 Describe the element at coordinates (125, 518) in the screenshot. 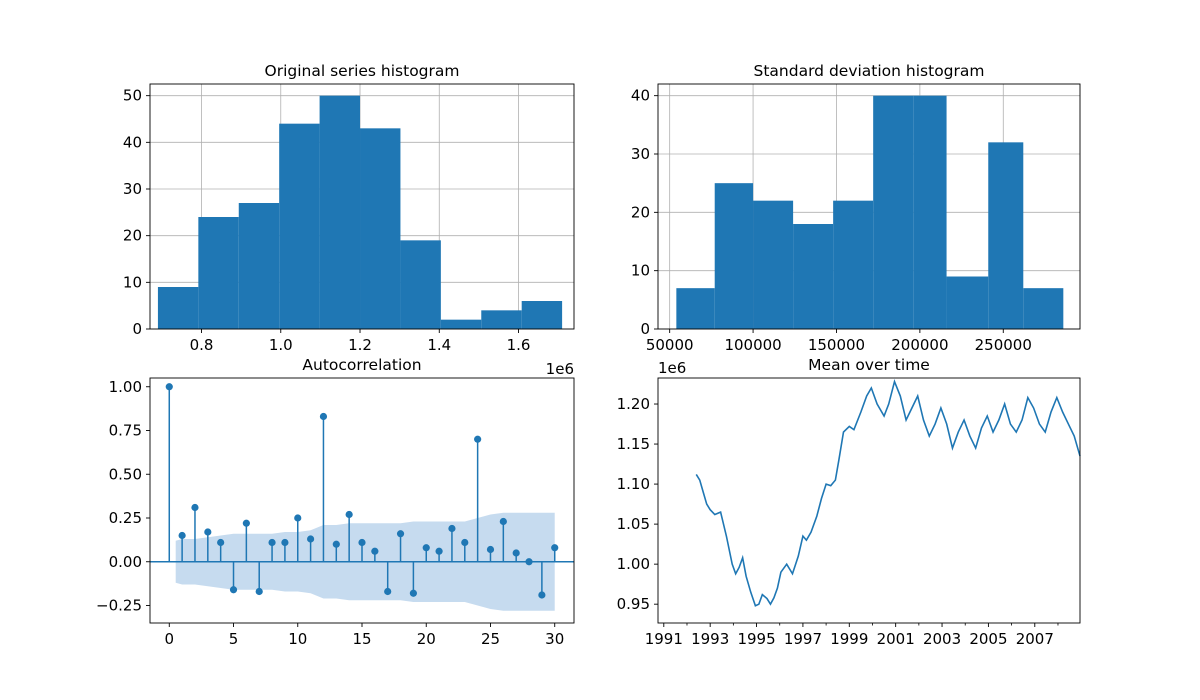

I see `y-tick-label: 0.25` at that location.